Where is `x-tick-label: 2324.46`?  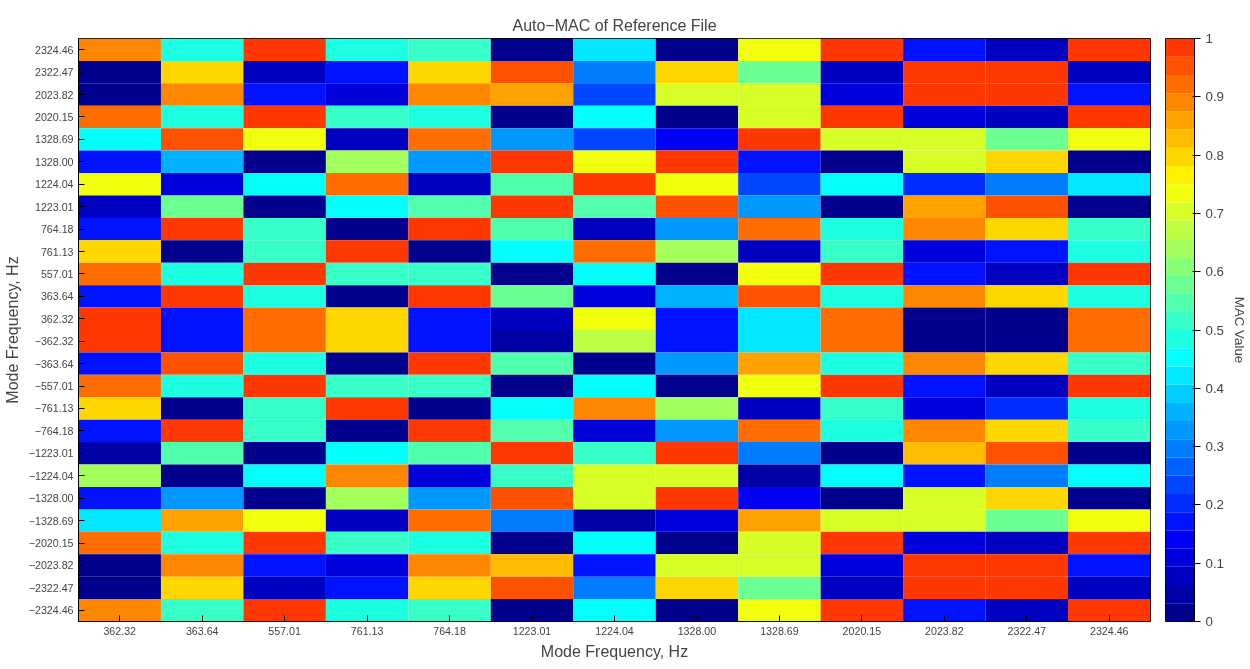 x-tick-label: 2324.46 is located at coordinates (1109, 630).